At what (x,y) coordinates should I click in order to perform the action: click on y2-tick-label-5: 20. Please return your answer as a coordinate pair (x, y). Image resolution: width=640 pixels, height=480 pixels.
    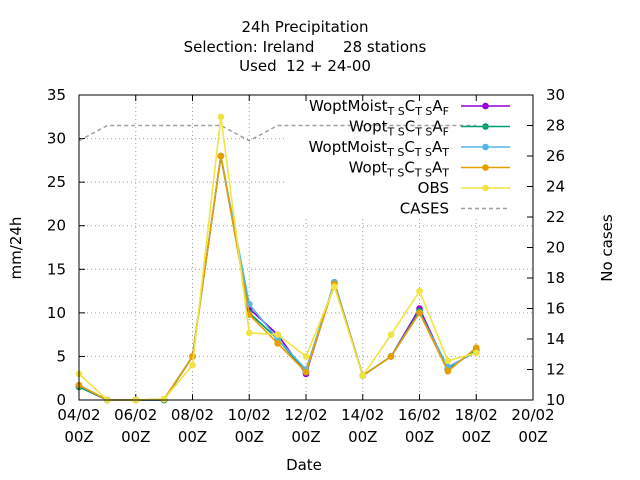
    Looking at the image, I should click on (555, 248).